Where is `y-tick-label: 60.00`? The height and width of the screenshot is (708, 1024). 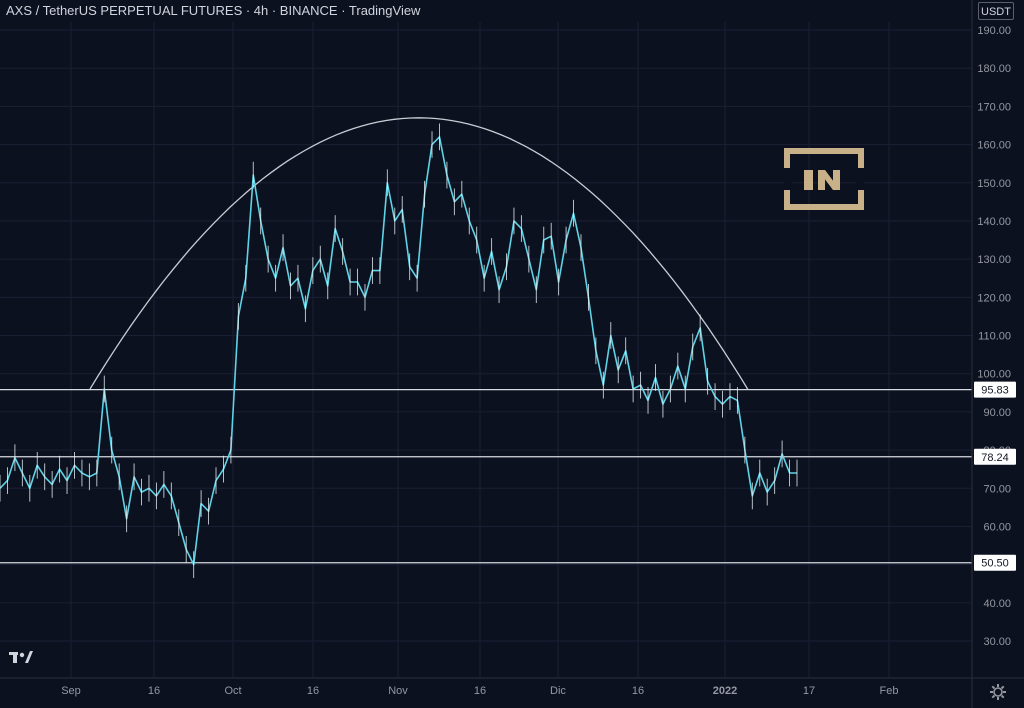 y-tick-label: 60.00 is located at coordinates (997, 527).